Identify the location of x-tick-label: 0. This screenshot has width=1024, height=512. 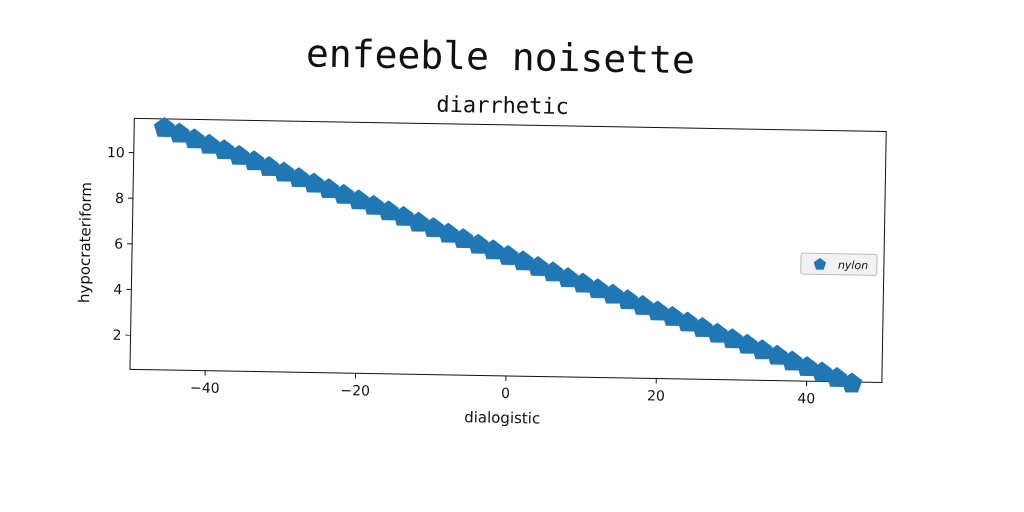
(505, 394).